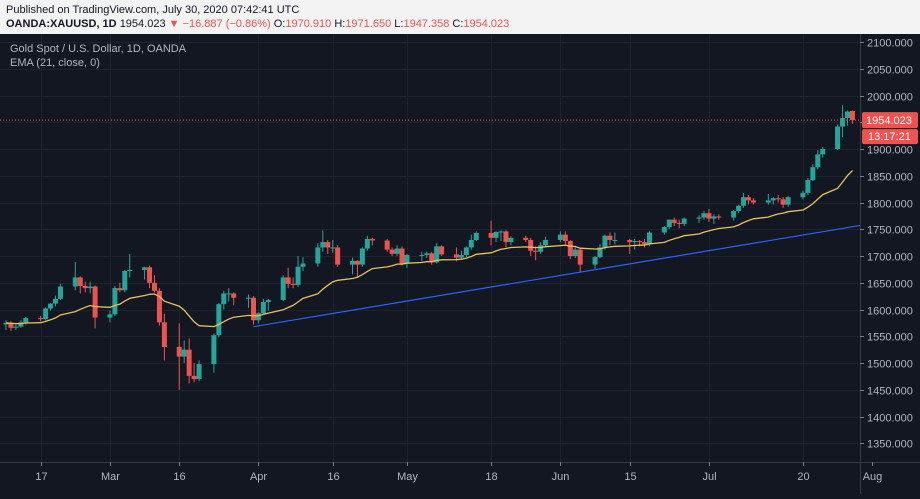 The height and width of the screenshot is (499, 920). What do you see at coordinates (459, 128) in the screenshot?
I see `price-badges: 1954.023 13:17:21` at bounding box center [459, 128].